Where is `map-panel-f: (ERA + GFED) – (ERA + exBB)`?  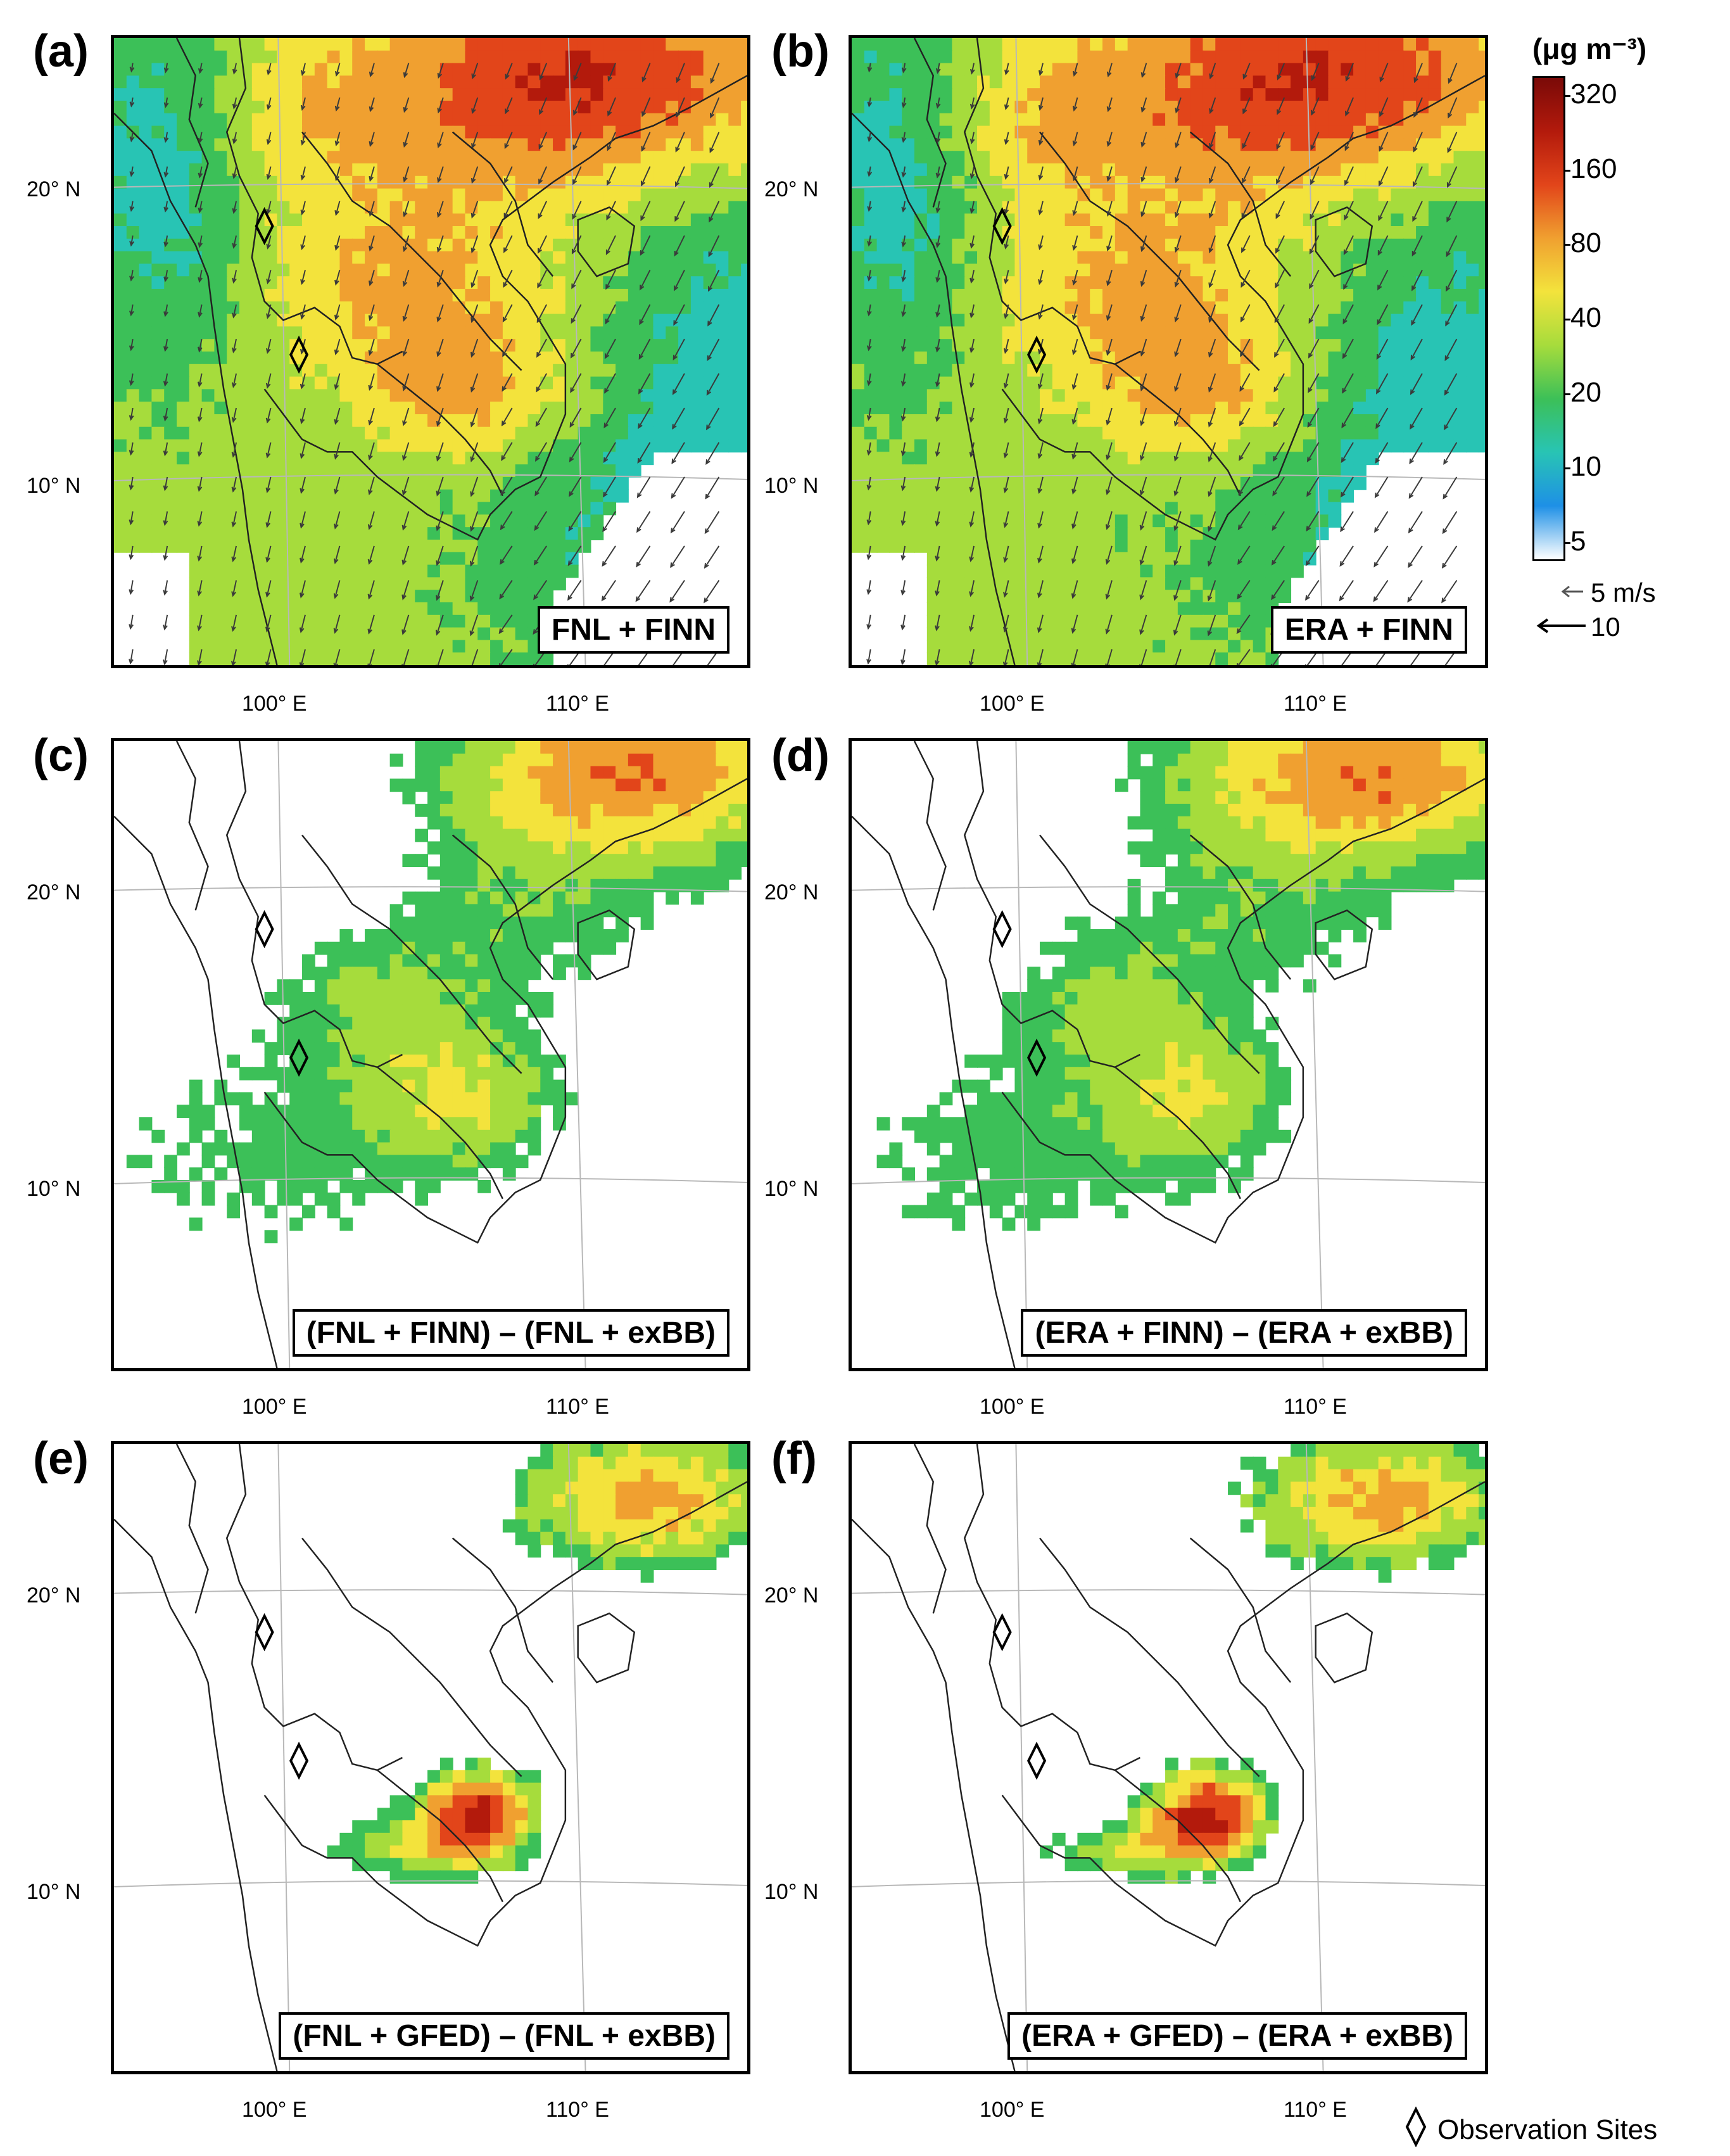
map-panel-f: (ERA + GFED) – (ERA + exBB) is located at coordinates (1168, 1757).